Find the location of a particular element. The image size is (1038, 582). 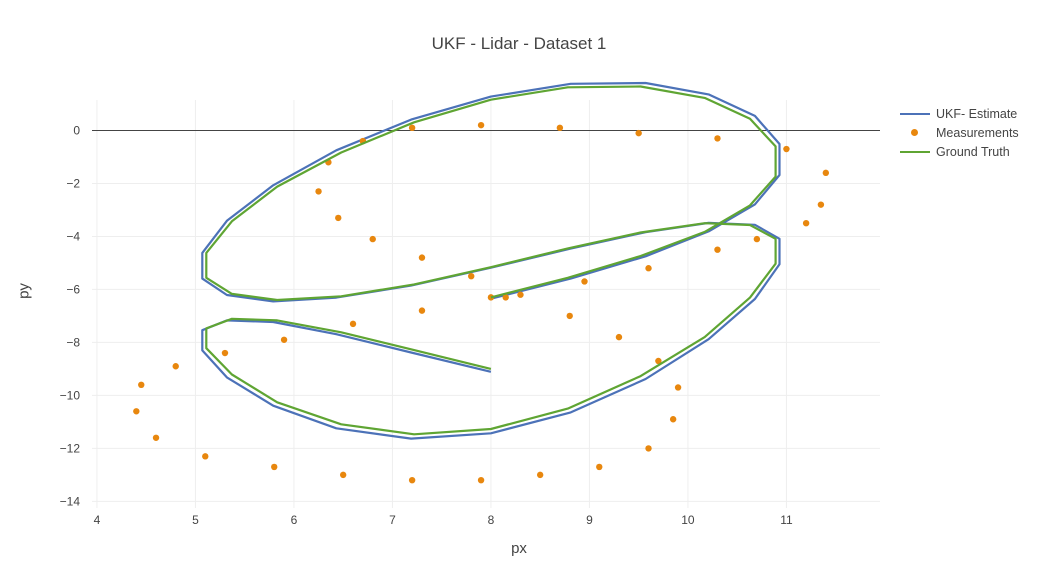

x-axis-label: px is located at coordinates (519, 548).